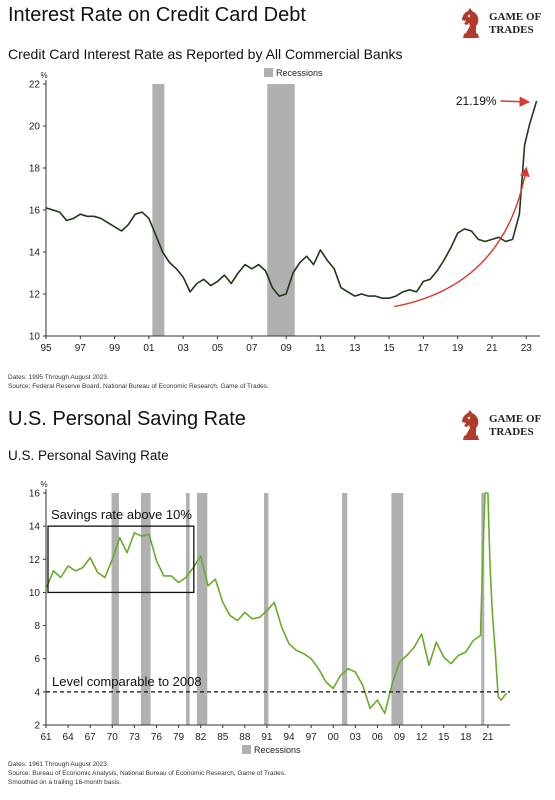  I want to click on x-tick-label: 00, so click(334, 737).